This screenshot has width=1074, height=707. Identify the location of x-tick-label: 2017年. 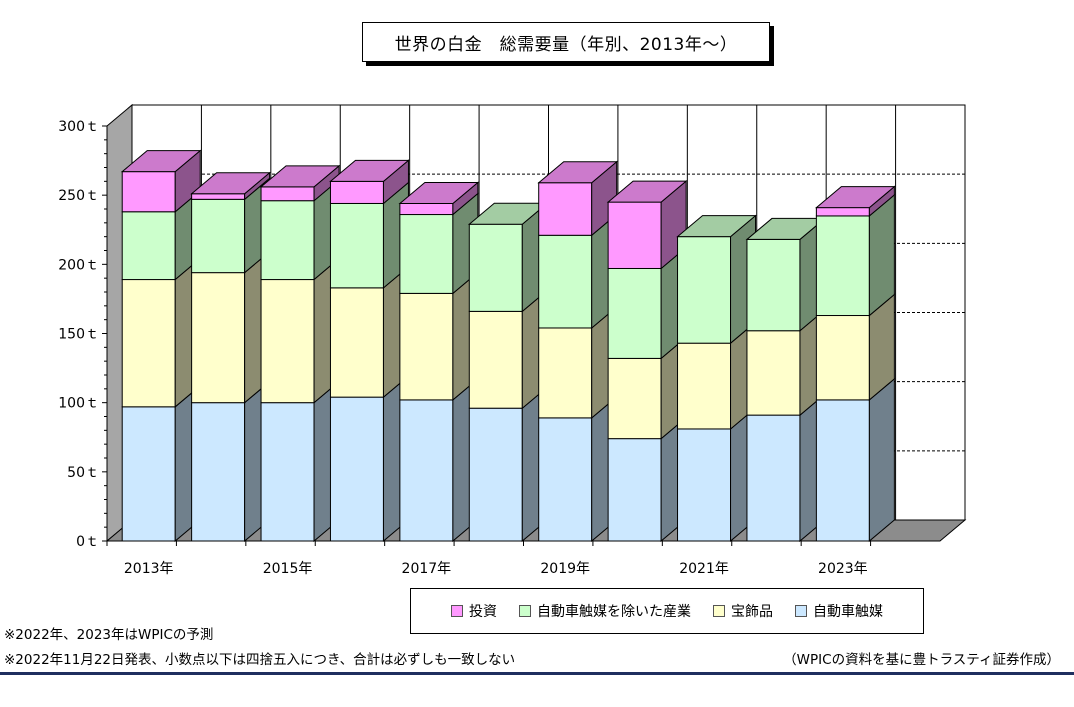
(427, 569).